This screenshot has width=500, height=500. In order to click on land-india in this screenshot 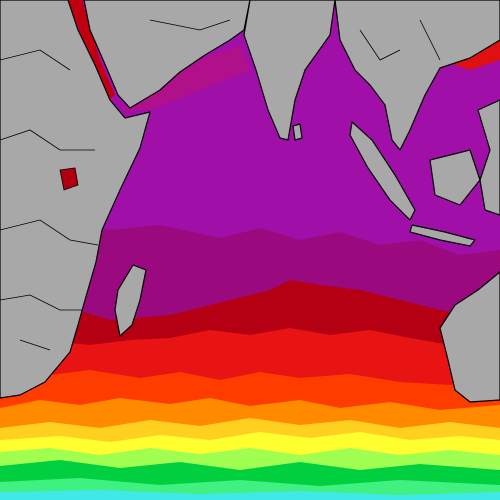, I will do `click(289, 70)`.